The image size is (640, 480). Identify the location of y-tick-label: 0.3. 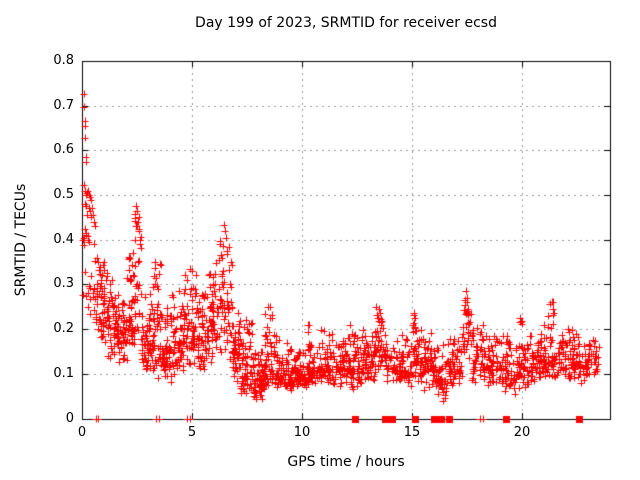
(63, 284).